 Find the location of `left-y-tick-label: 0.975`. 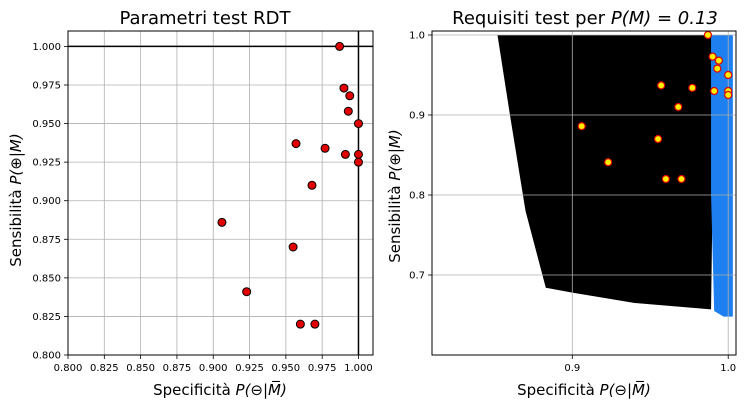

left-y-tick-label: 0.975 is located at coordinates (46, 86).